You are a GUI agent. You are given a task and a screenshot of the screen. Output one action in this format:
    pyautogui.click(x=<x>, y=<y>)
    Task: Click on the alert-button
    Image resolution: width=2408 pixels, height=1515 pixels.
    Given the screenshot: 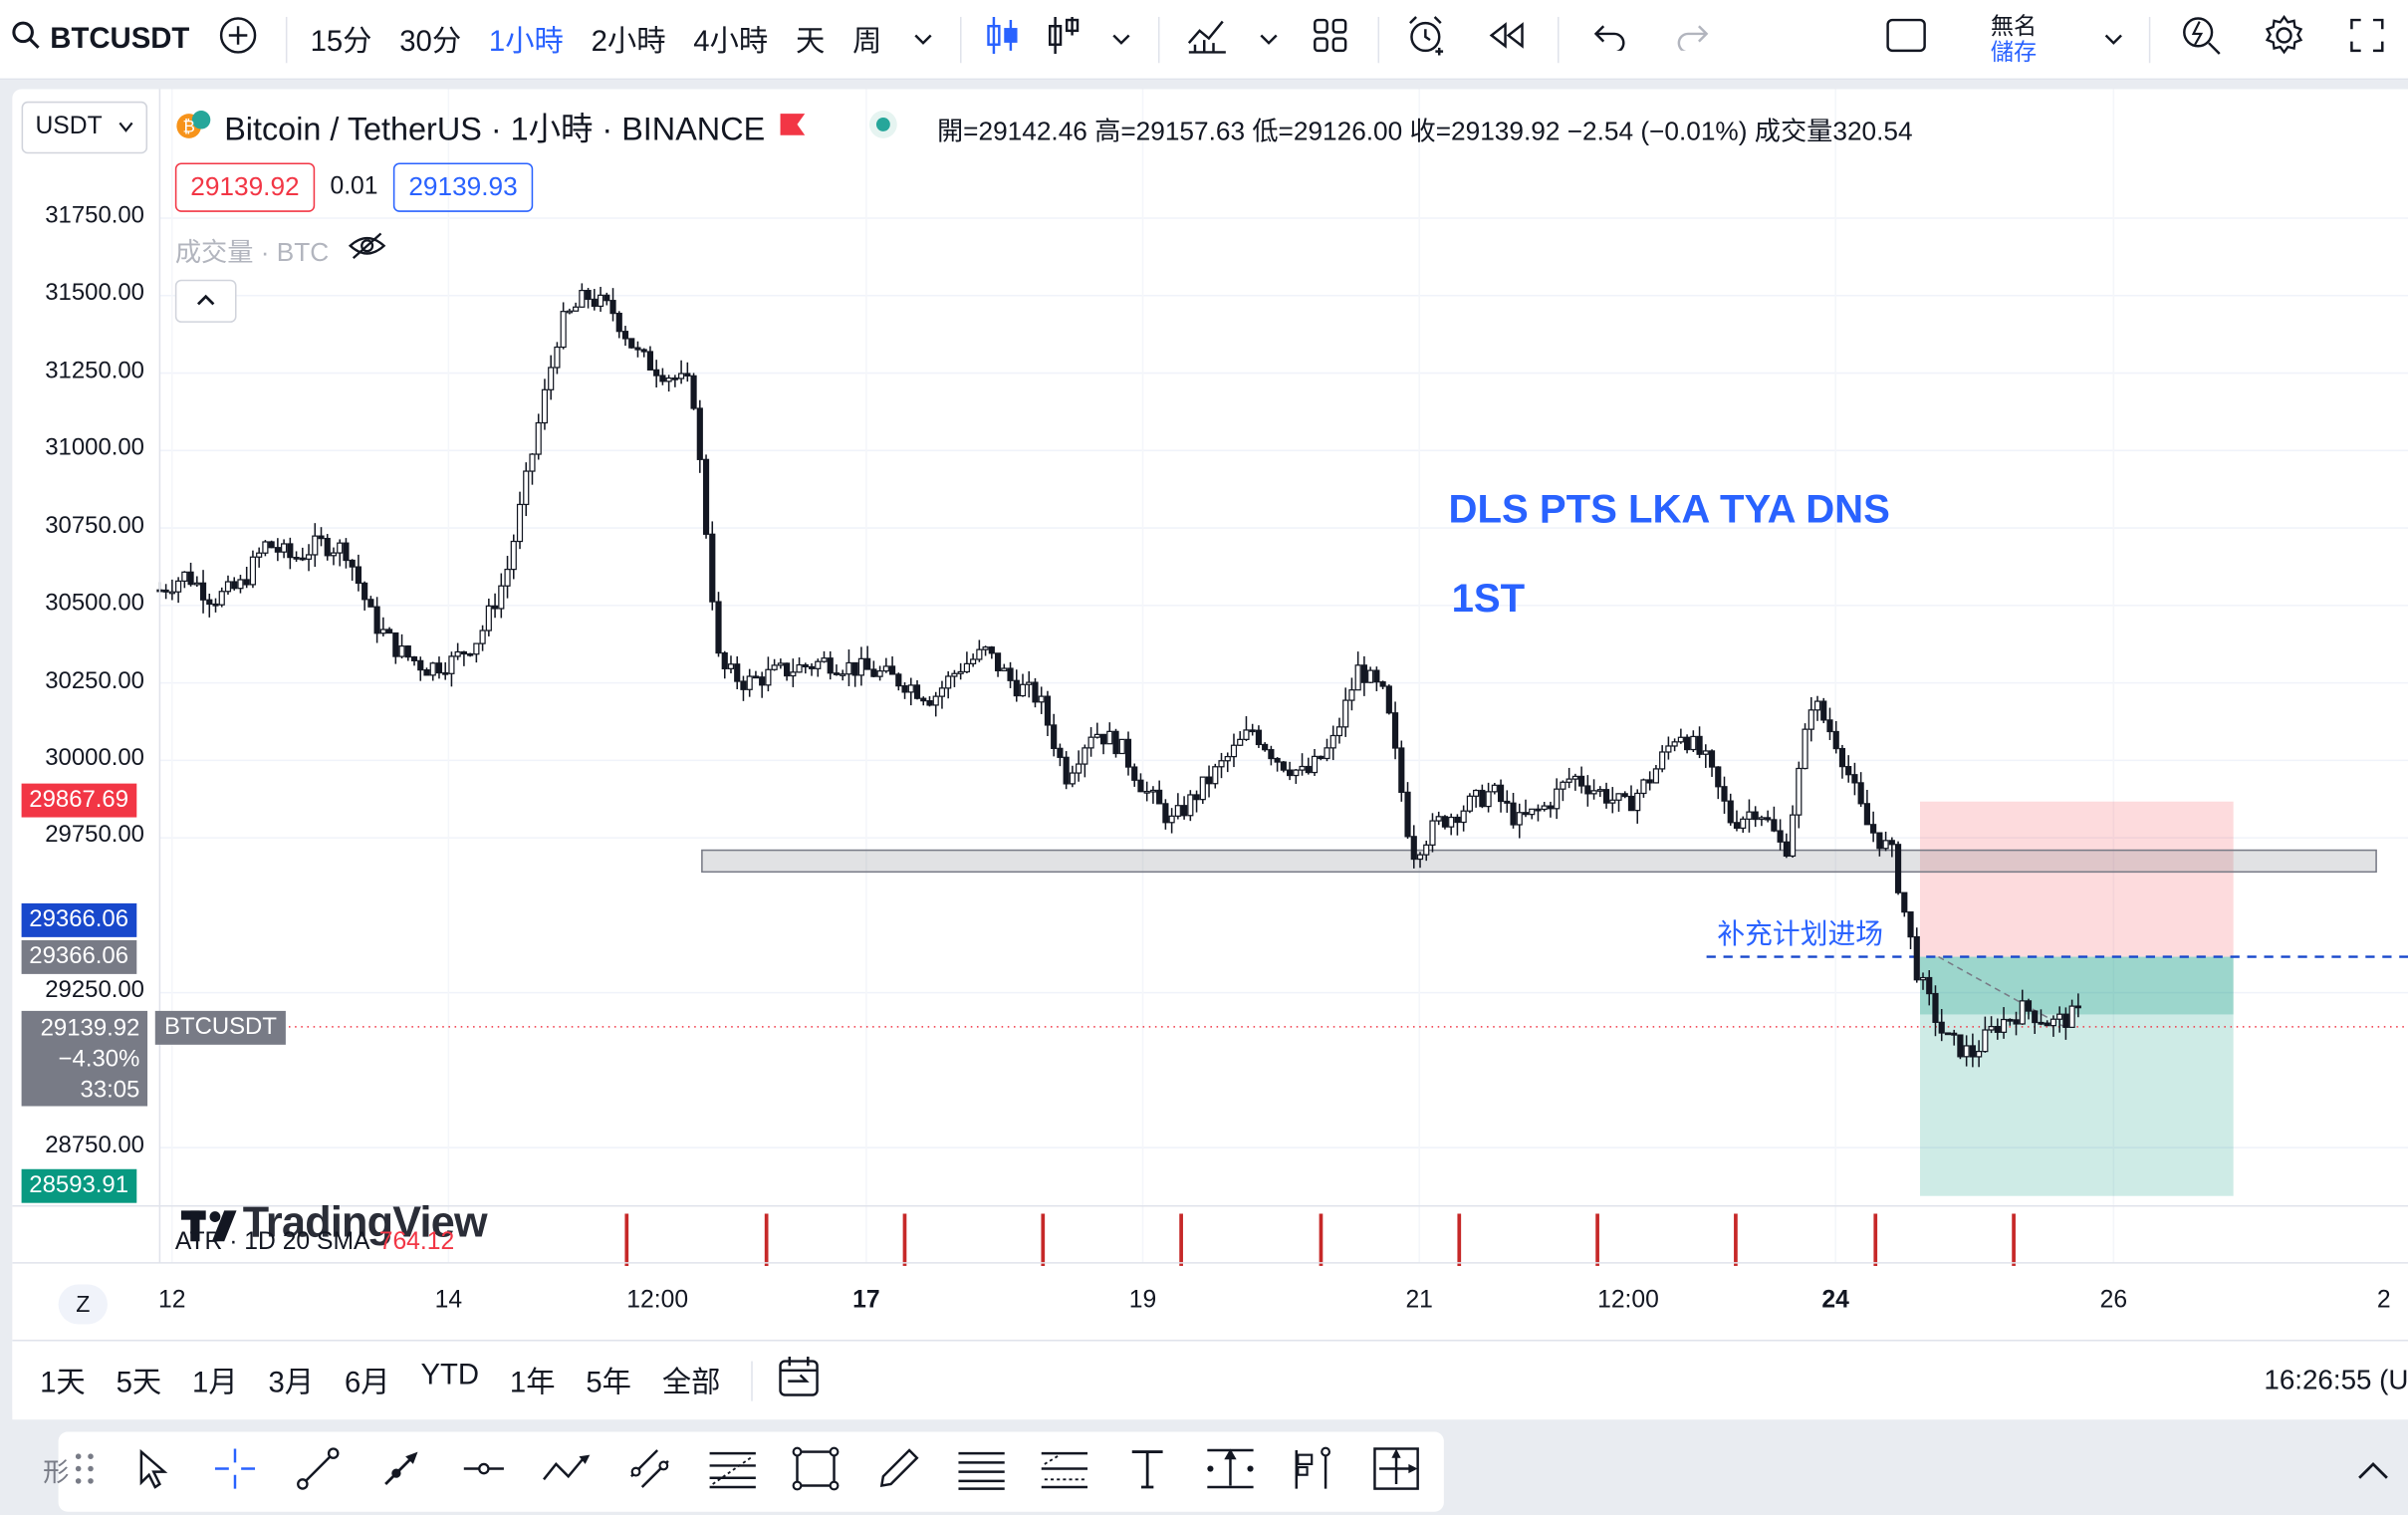 What is the action you would take?
    pyautogui.click(x=1426, y=39)
    